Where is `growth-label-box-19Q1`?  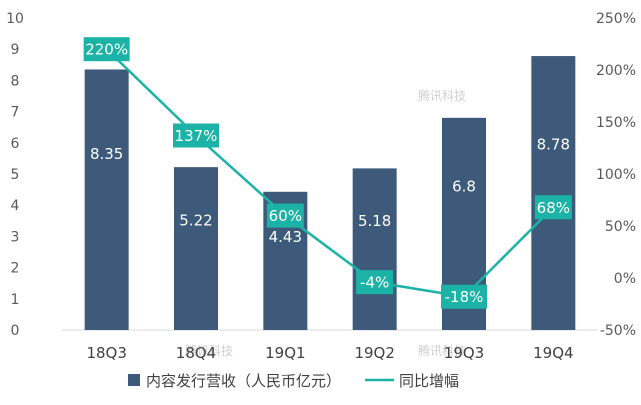
growth-label-box-19Q1 is located at coordinates (285, 215).